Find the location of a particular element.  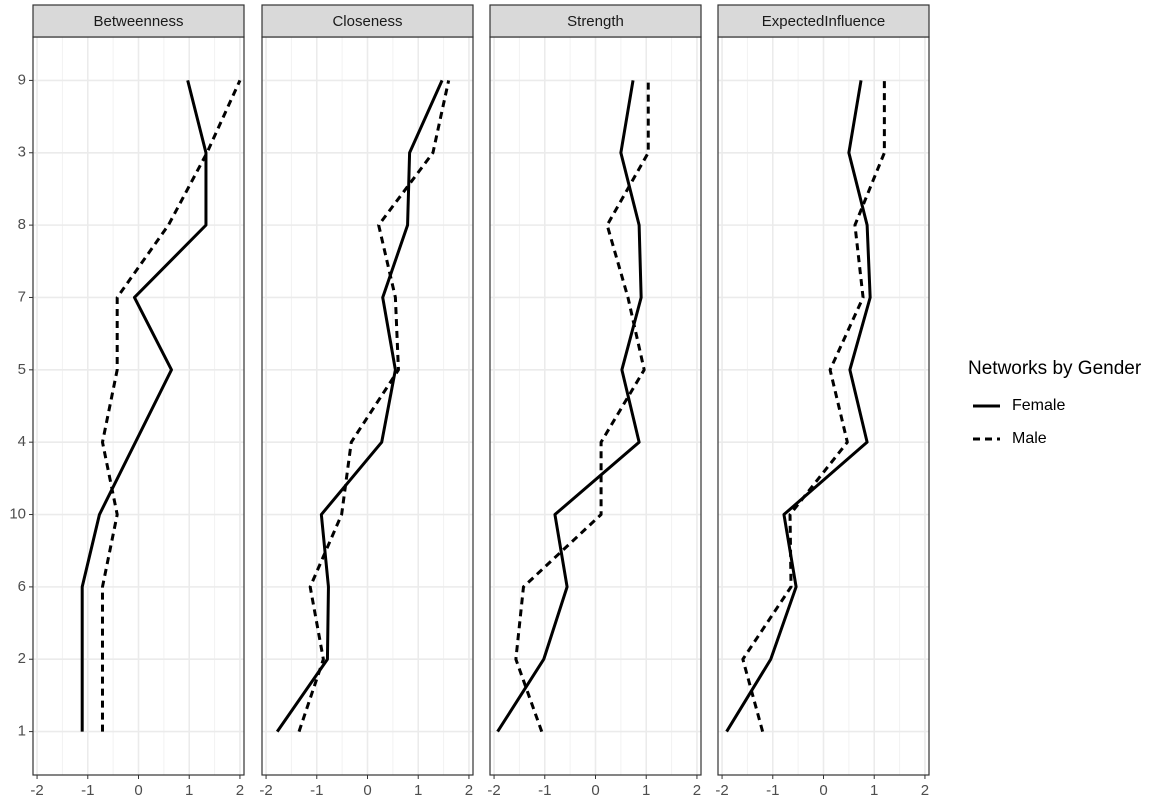

y-tick-label: 1 is located at coordinates (22, 731).